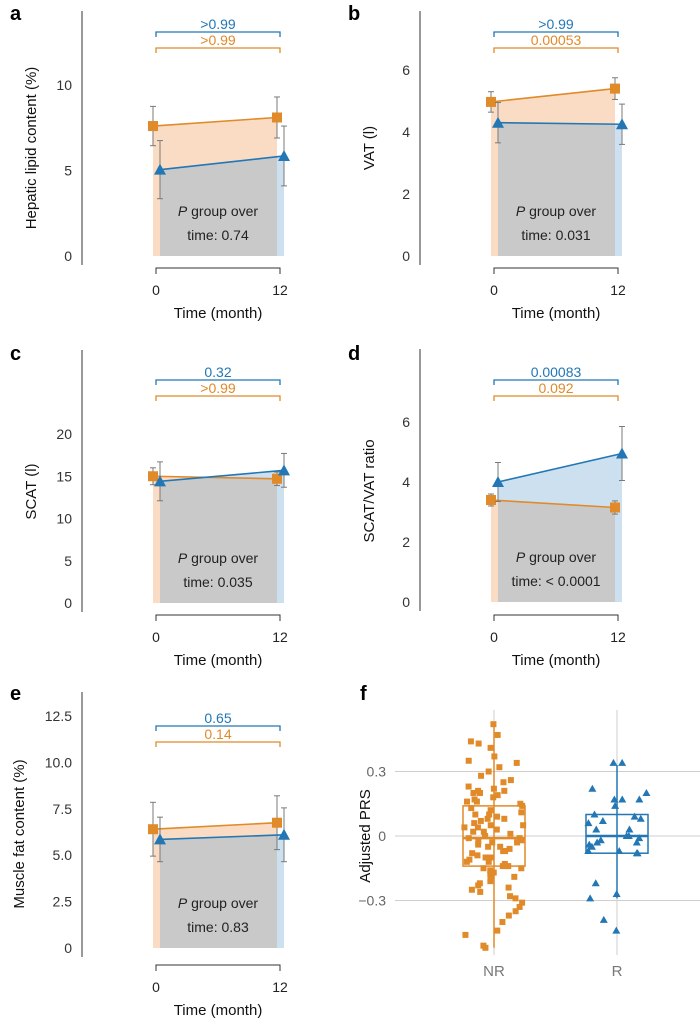 Image resolution: width=700 pixels, height=1029 pixels. What do you see at coordinates (377, 772) in the screenshot?
I see `y-tick-label: 0.3` at bounding box center [377, 772].